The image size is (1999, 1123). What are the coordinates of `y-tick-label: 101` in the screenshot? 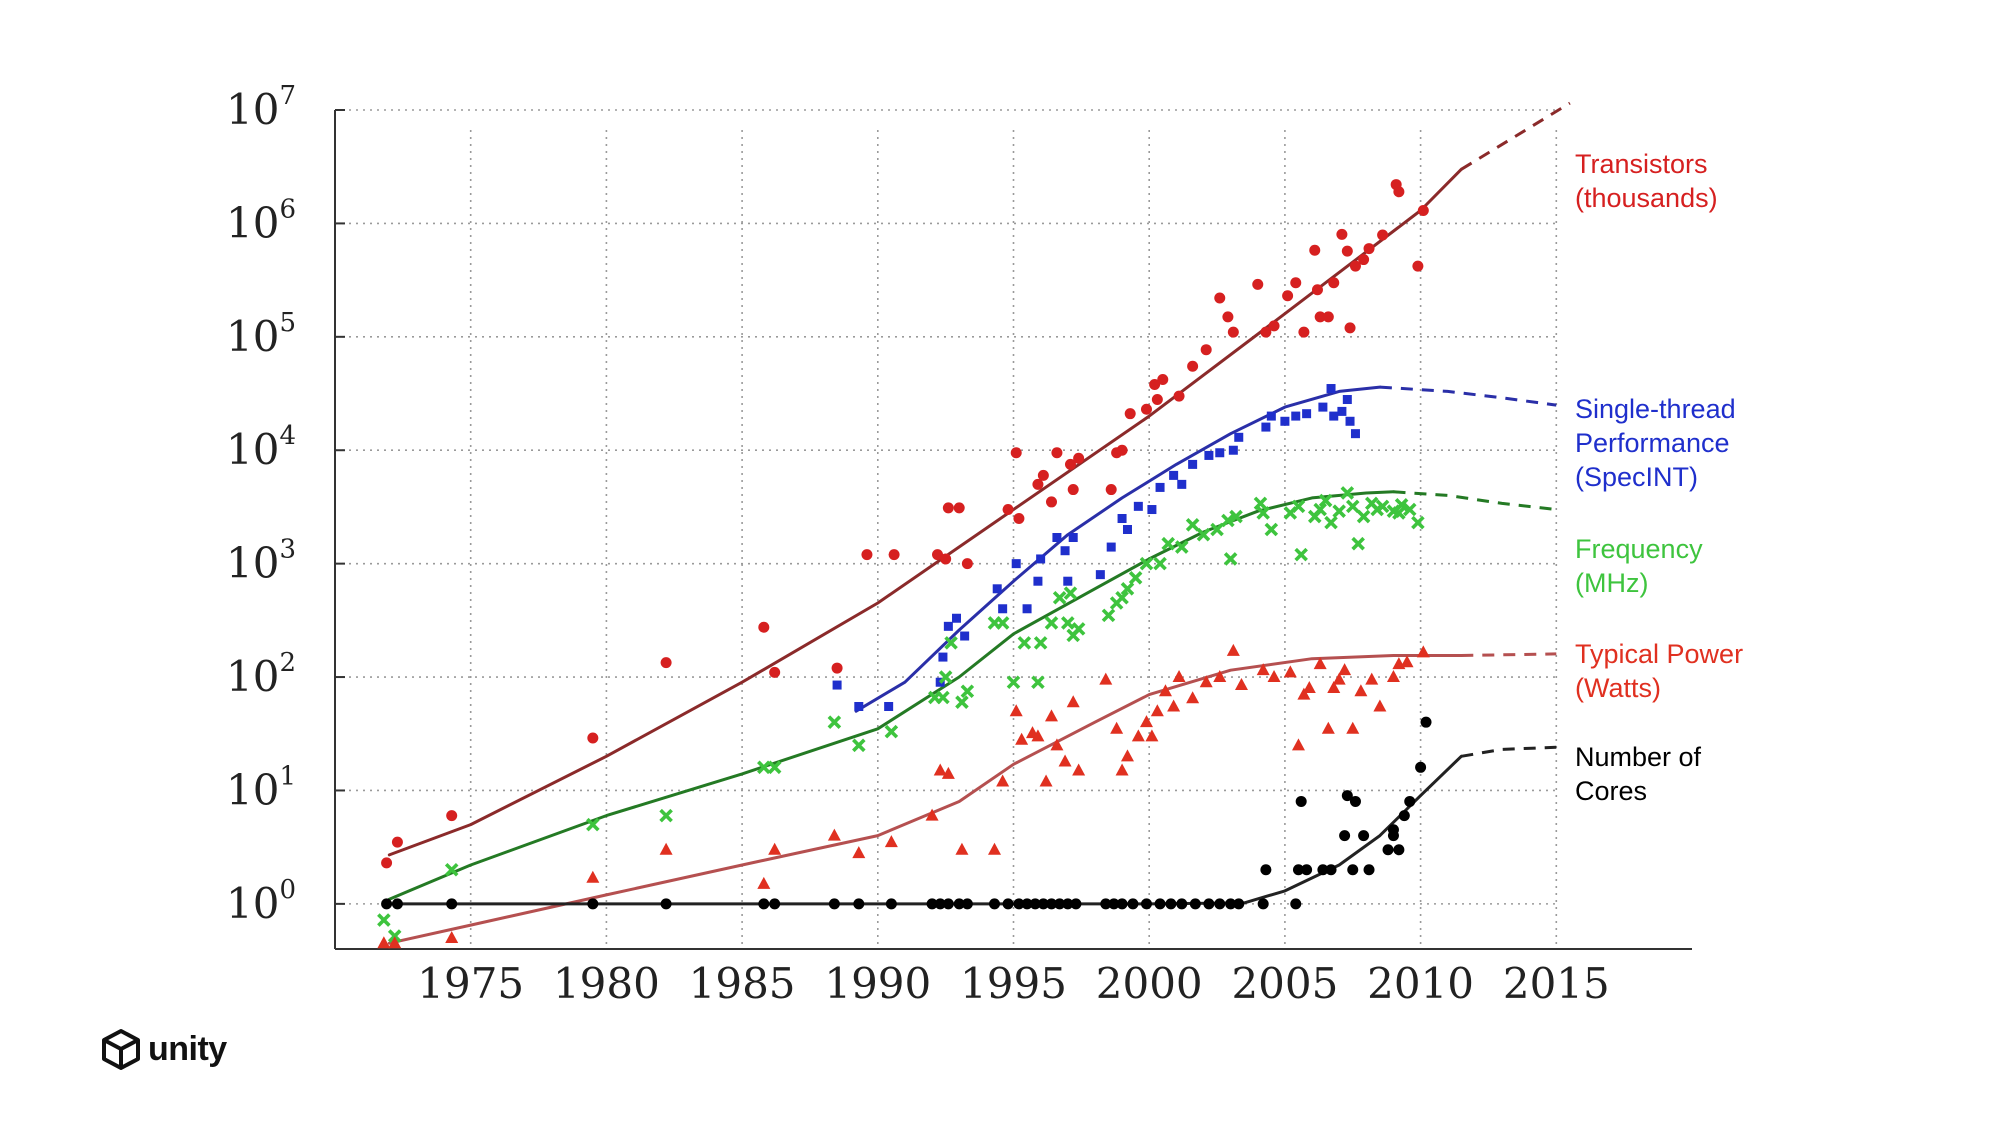 It's located at (261, 787).